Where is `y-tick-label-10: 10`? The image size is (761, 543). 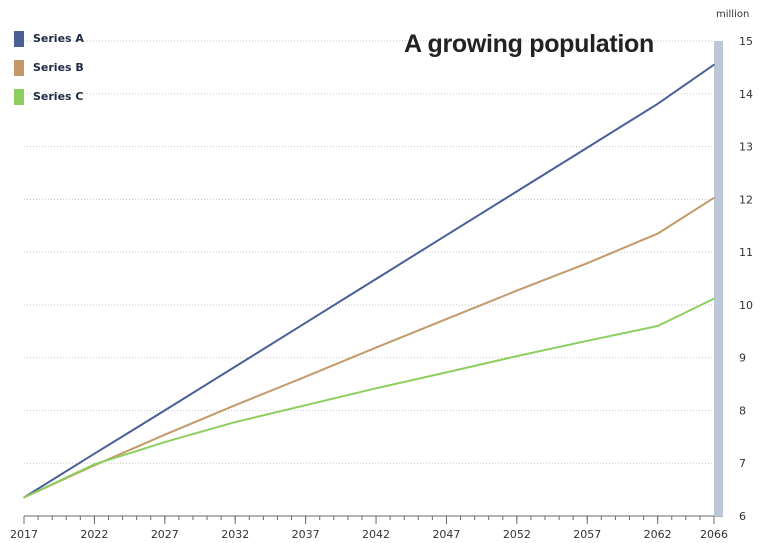 y-tick-label-10: 10 is located at coordinates (746, 305).